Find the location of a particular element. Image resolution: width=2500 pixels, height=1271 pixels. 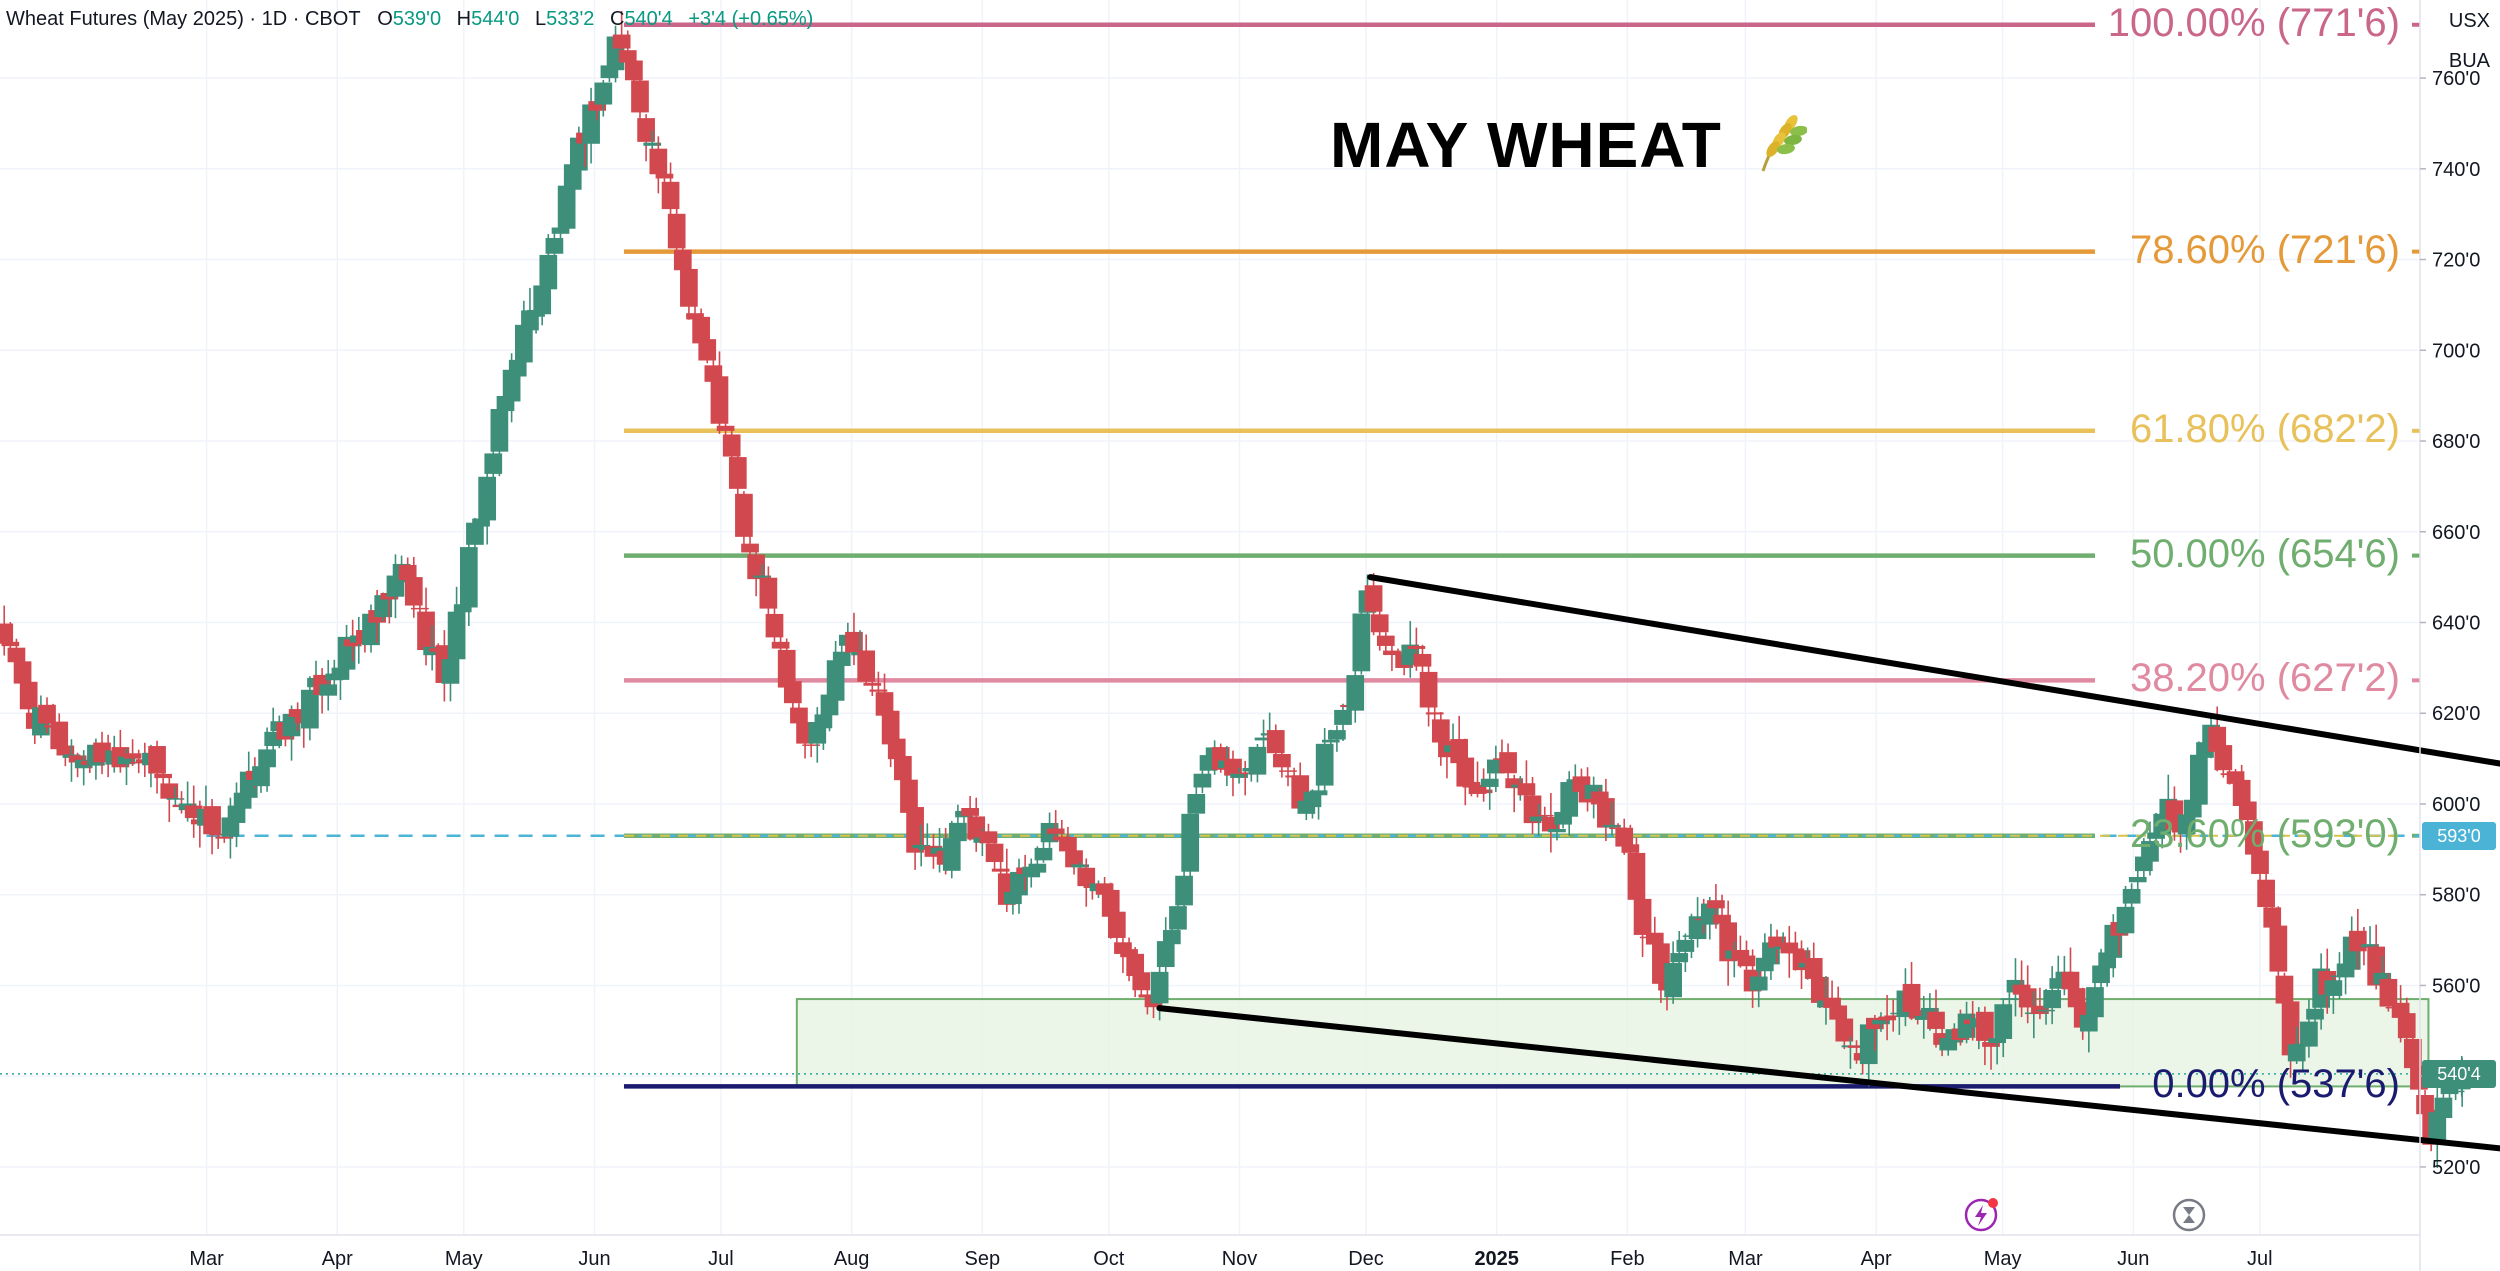

symbol-title: Wheat Futures (May 2025) · 1D · CBOT is located at coordinates (183, 19).